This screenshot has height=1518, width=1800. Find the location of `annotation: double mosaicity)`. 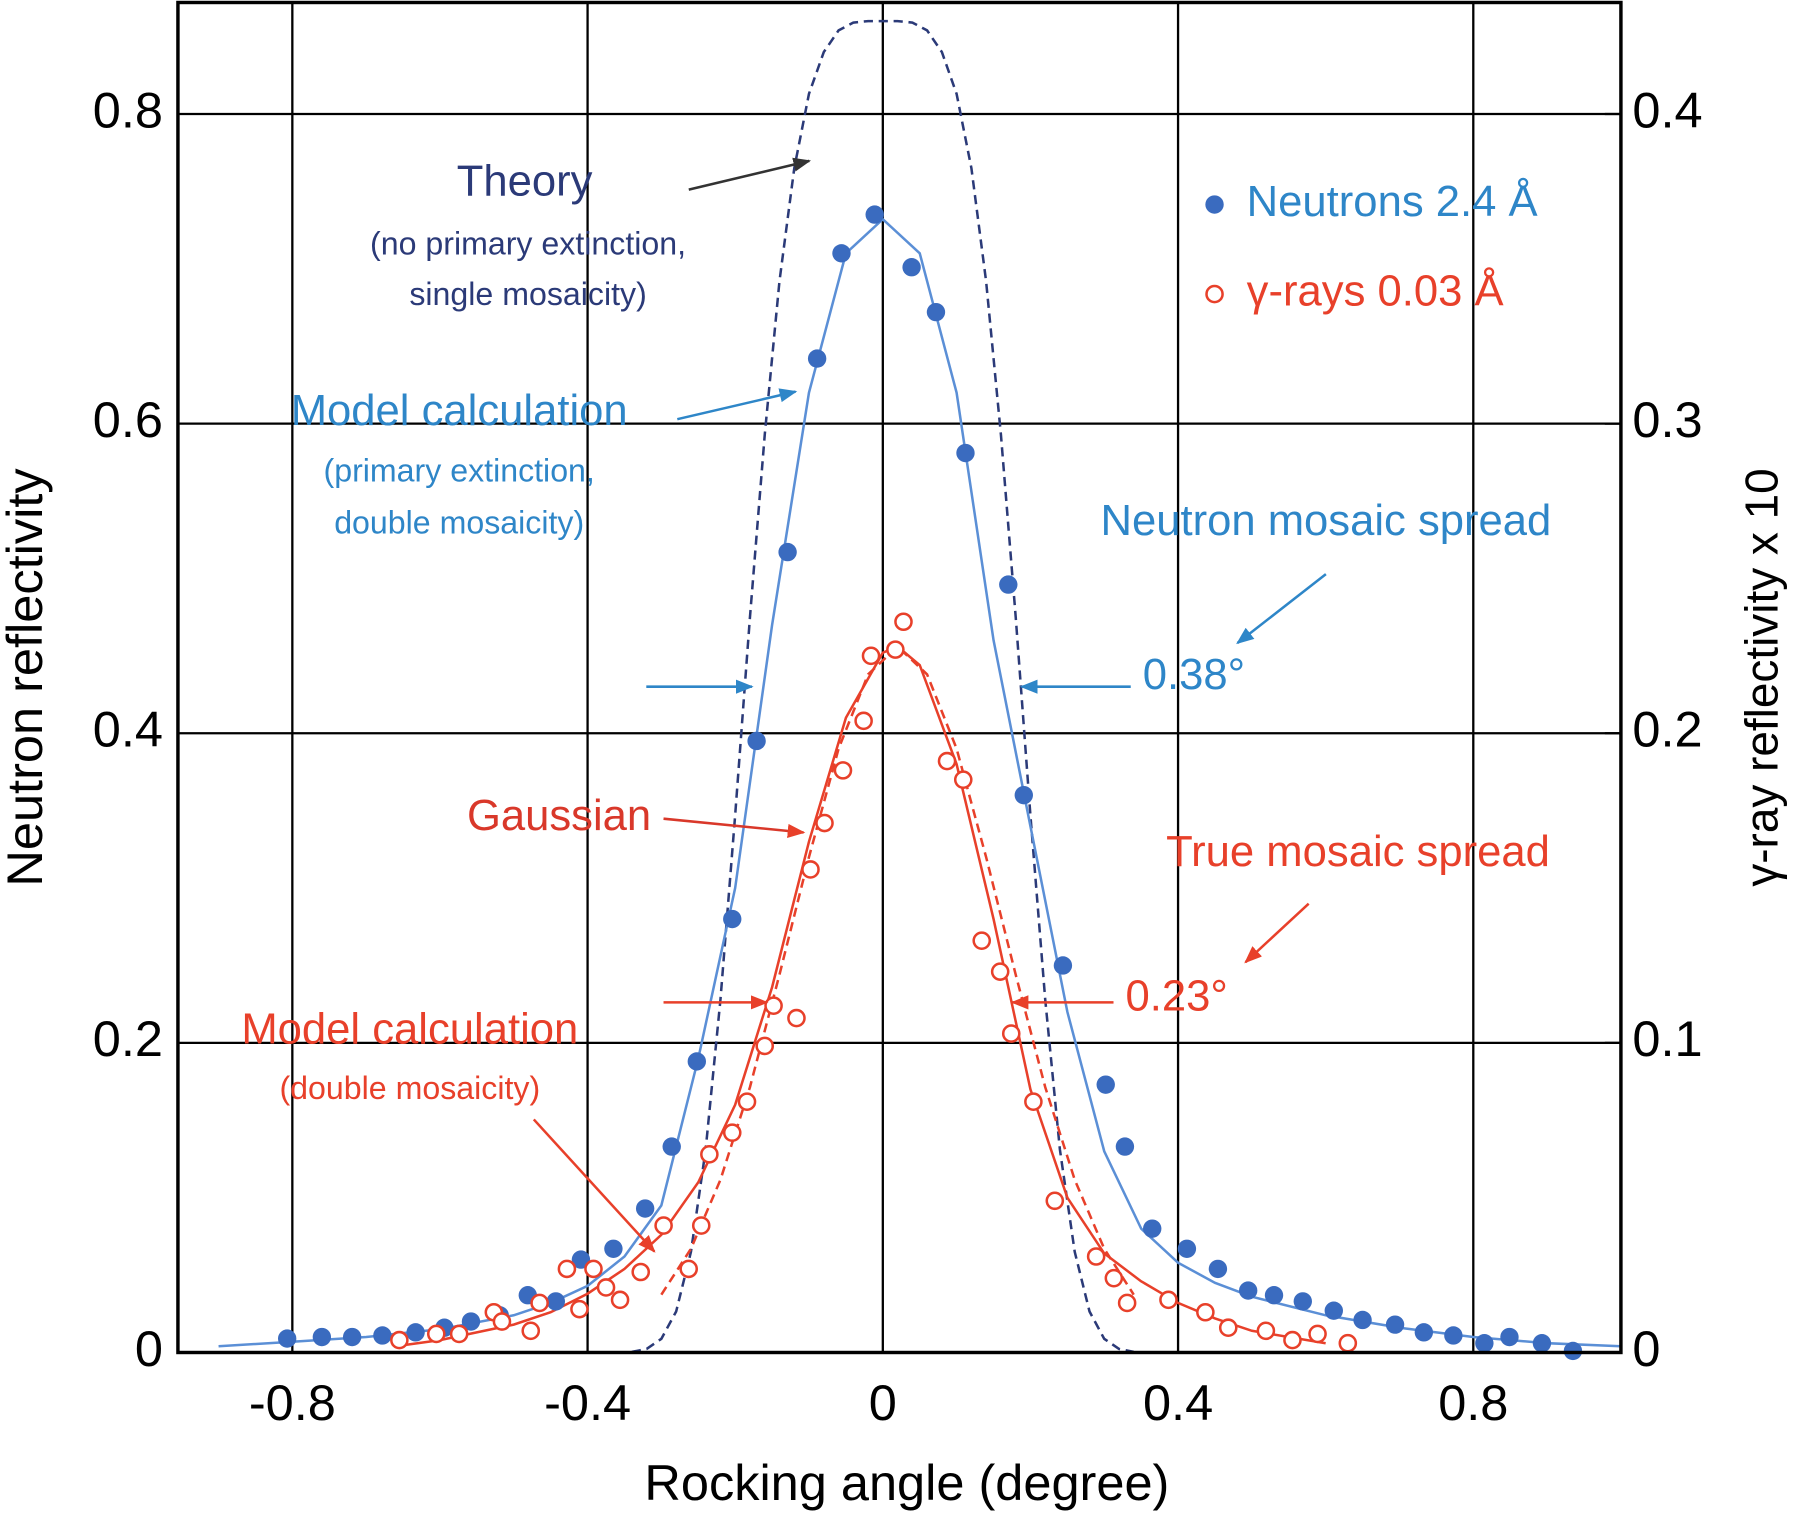

annotation: double mosaicity) is located at coordinates (459, 522).